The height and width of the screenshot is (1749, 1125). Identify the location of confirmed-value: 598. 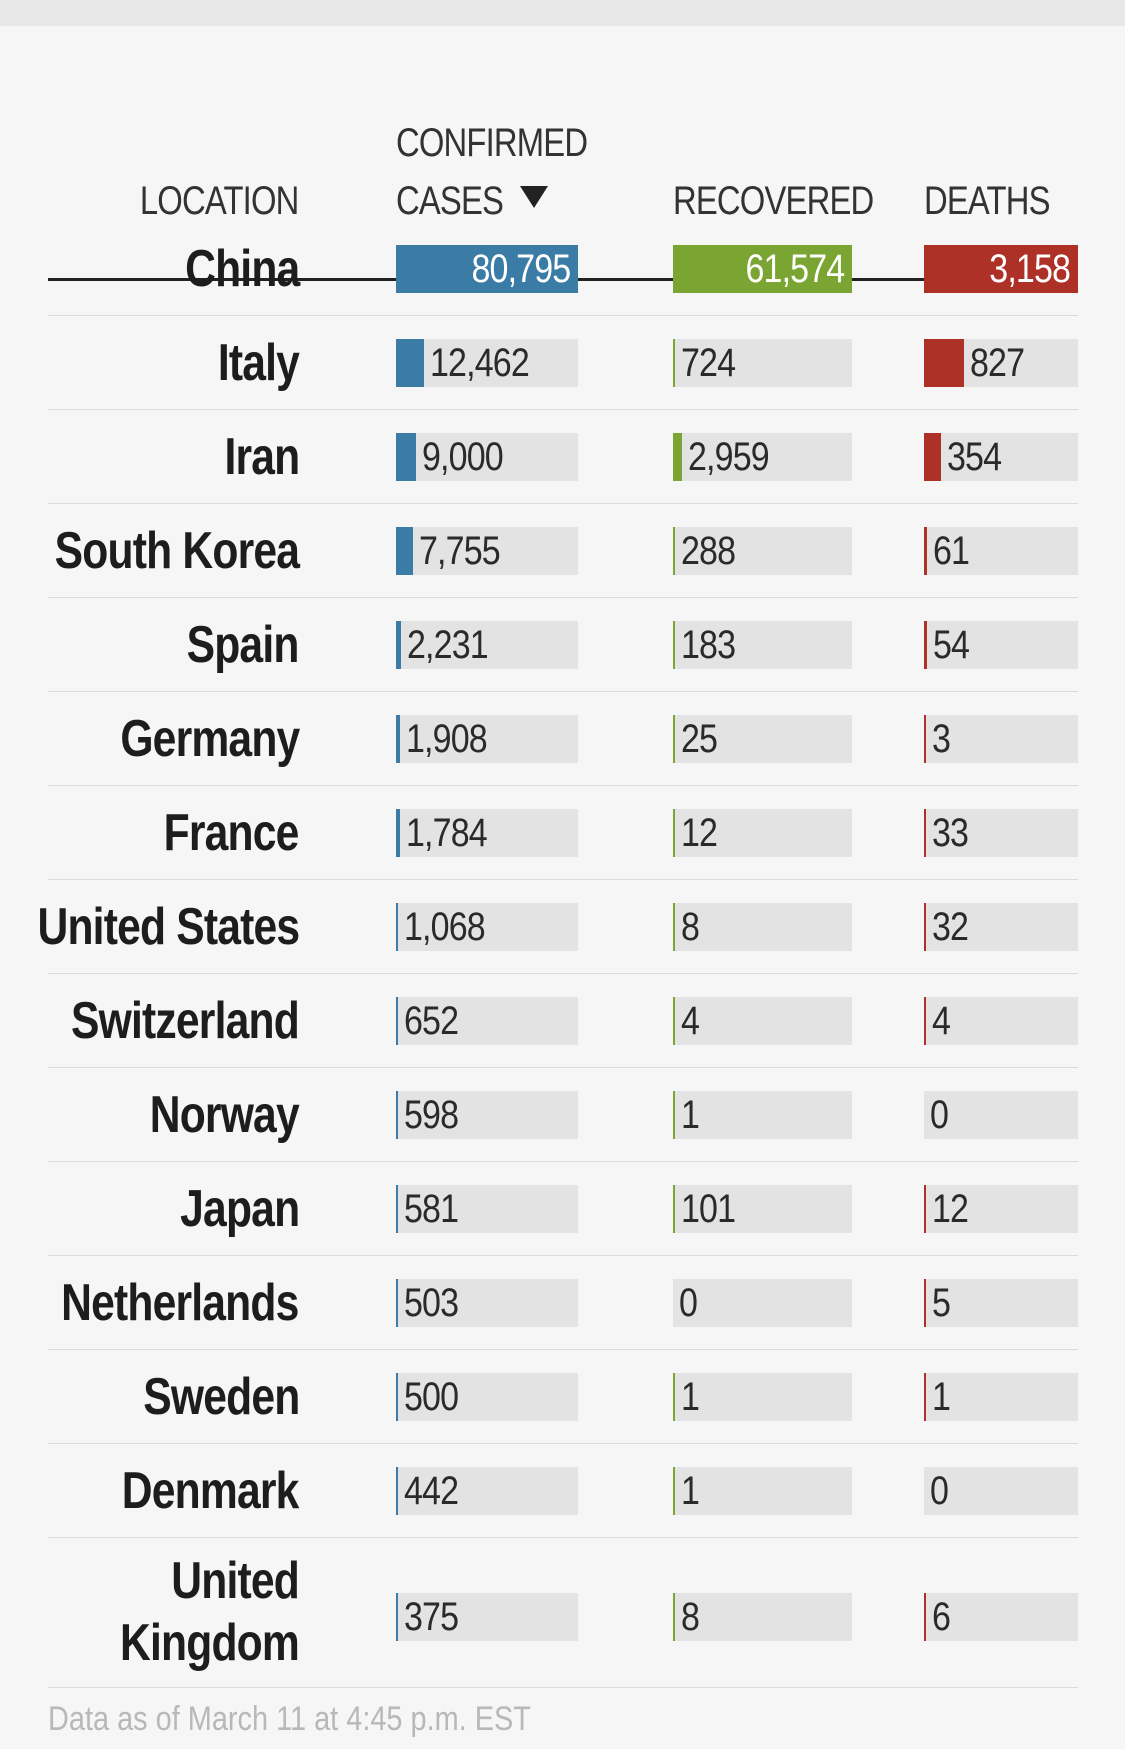
(431, 1115).